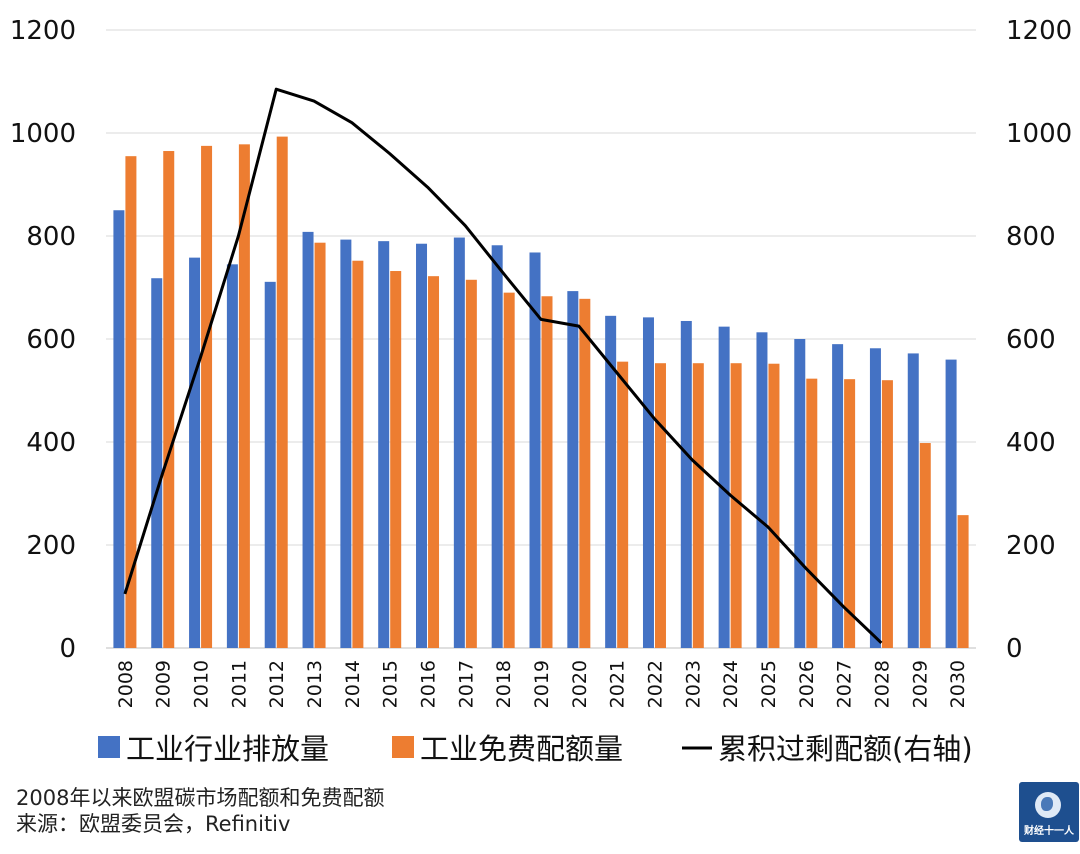  Describe the element at coordinates (535, 749) in the screenshot. I see `legend: 工业行业排放量 工业免费配额量 累积过剩配额(右轴)` at that location.